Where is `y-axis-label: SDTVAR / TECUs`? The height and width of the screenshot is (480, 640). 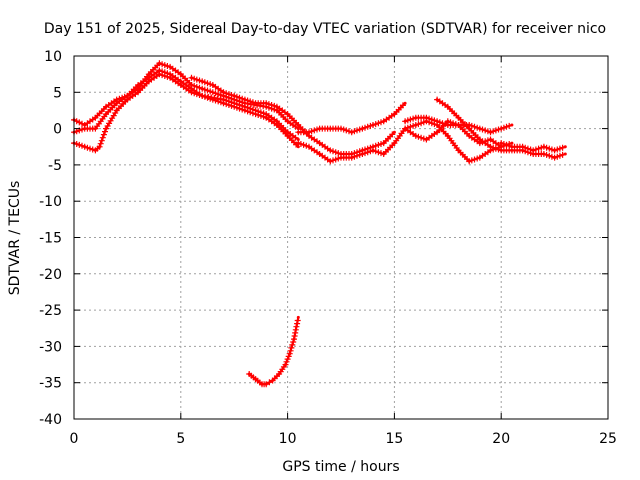
y-axis-label: SDTVAR / TECUs is located at coordinates (15, 238).